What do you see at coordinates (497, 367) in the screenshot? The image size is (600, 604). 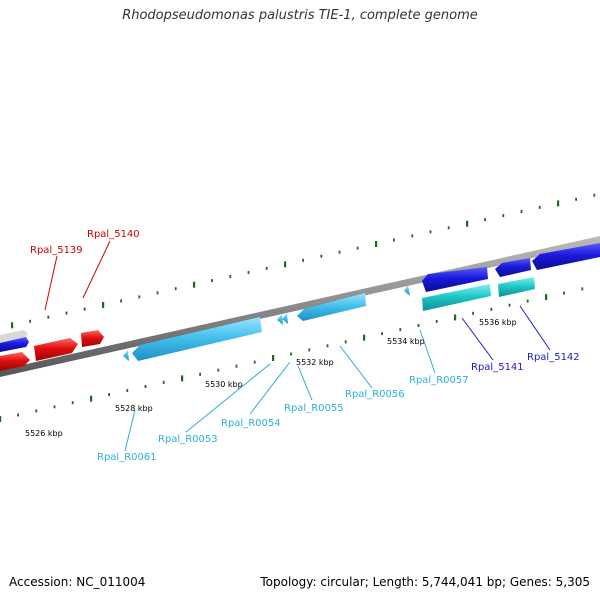 I see `label-rpal-5141: Rpal_5141` at bounding box center [497, 367].